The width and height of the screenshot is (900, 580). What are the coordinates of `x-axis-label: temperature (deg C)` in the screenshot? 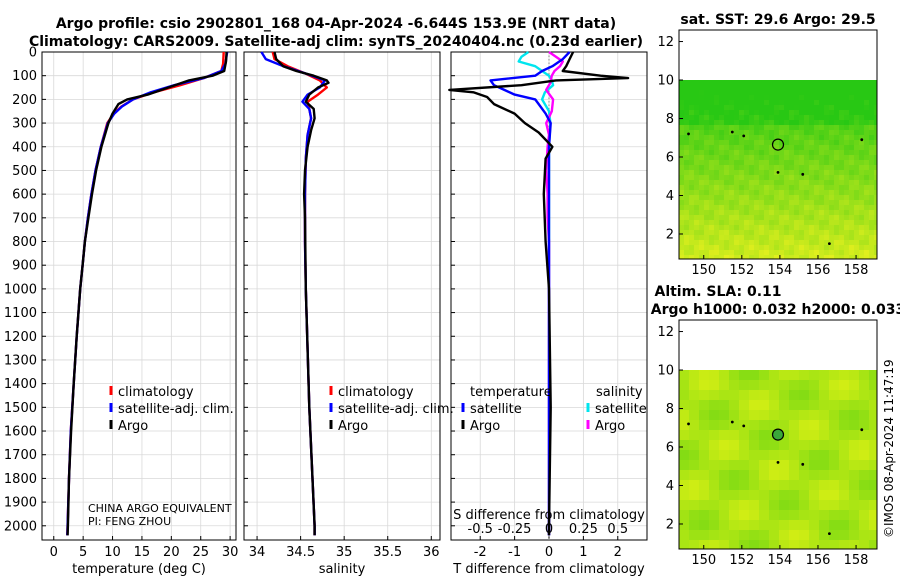 It's located at (139, 569).